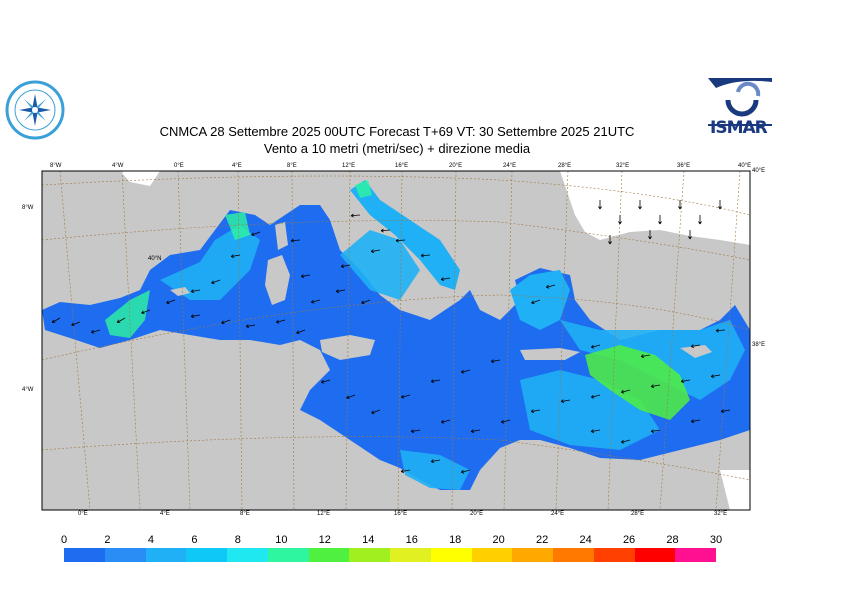  What do you see at coordinates (456, 166) in the screenshot?
I see `lon-label: 20°E` at bounding box center [456, 166].